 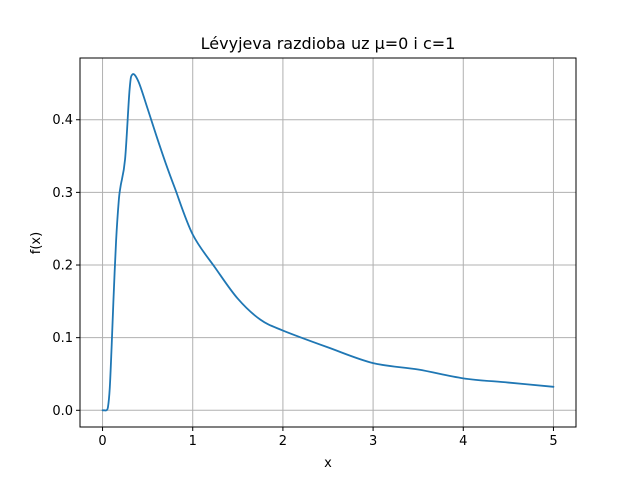 I want to click on y-axis-label: f(x), so click(x=36, y=243).